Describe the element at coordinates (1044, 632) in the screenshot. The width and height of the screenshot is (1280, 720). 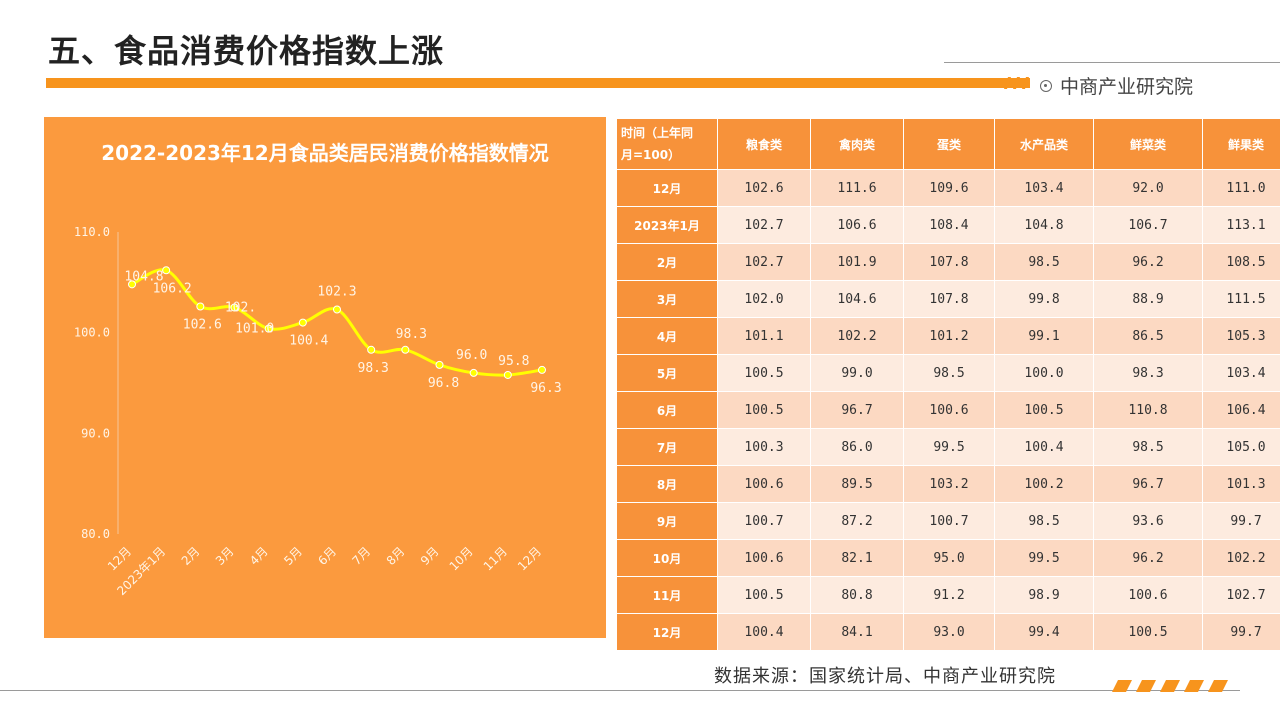
I see `table-cell: 99.4` at that location.